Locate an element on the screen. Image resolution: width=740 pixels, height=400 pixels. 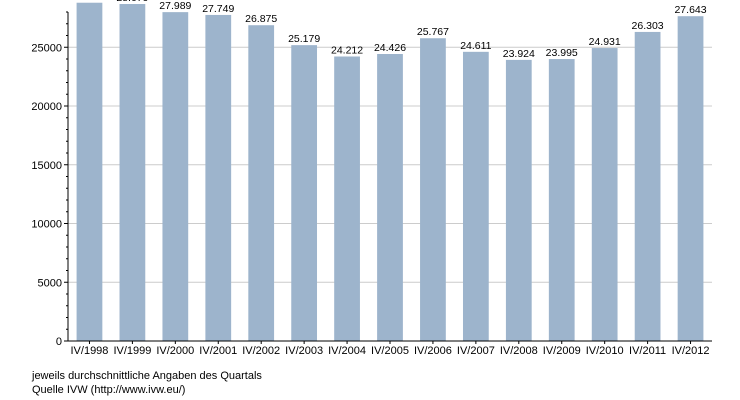
bar-value-label: 28.789 is located at coordinates (89, 1).